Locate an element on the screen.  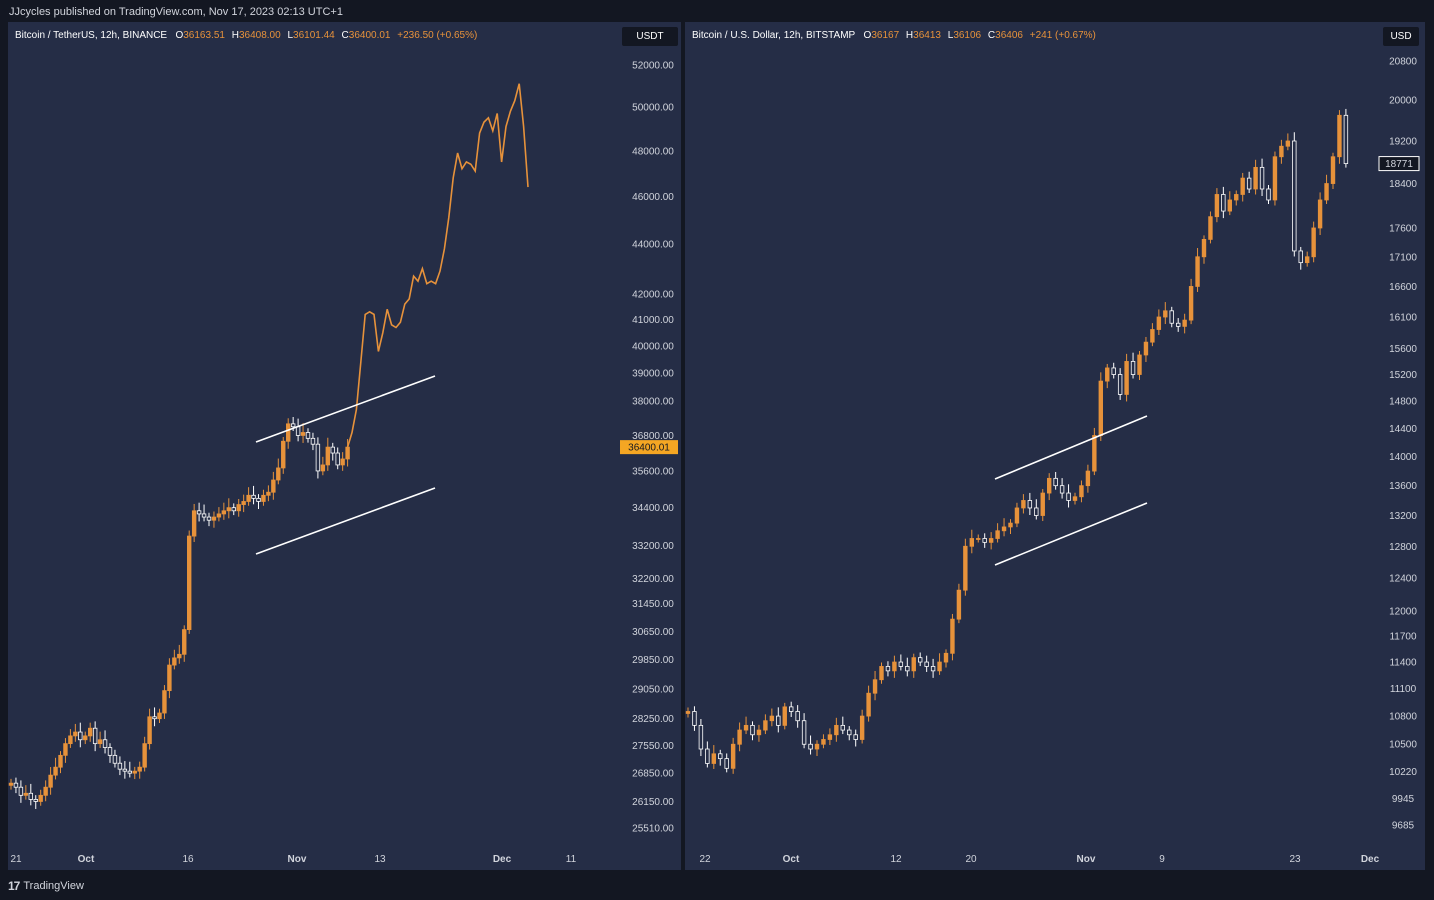
left-y-tick-11: 35600.00 is located at coordinates (653, 471).